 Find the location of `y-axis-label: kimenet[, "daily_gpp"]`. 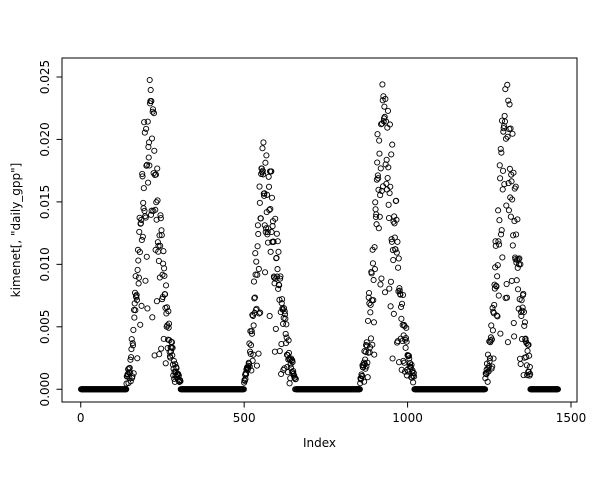

y-axis-label: kimenet[, "daily_gpp"] is located at coordinates (16, 230).